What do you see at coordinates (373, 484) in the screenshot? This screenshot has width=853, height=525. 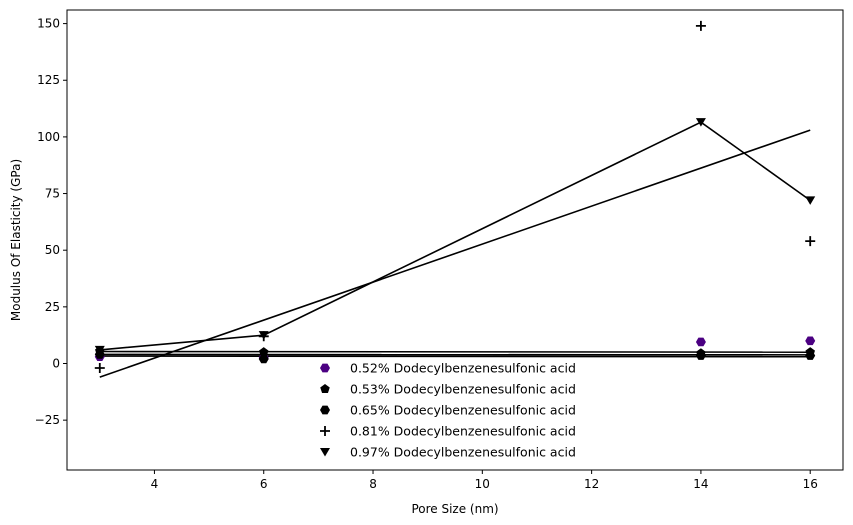 I see `x-tick-label: 8` at bounding box center [373, 484].